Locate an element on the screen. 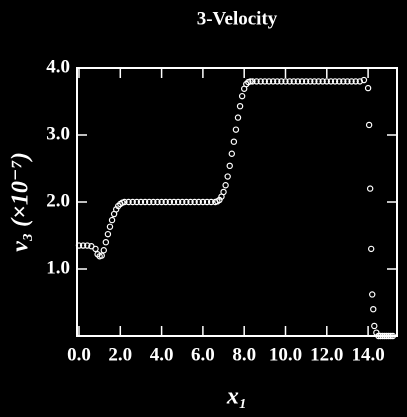 The image size is (407, 417). x-tick-label: 14.0 is located at coordinates (367, 354).